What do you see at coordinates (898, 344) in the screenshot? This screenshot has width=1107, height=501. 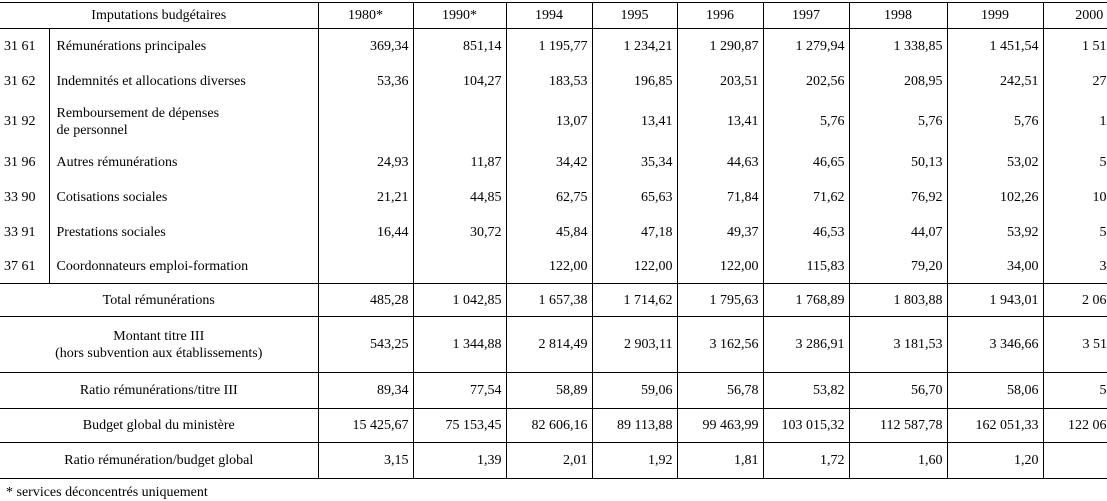 I see `summary-value: 3 181,53` at bounding box center [898, 344].